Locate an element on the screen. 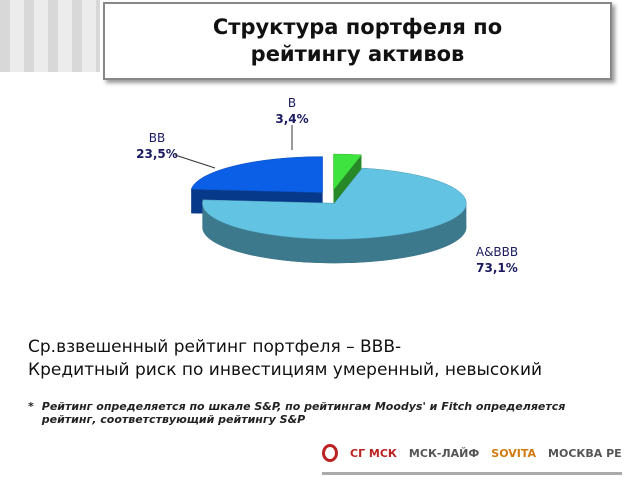 This screenshot has height=480, width=640. slice-value-label: 73,1% is located at coordinates (497, 268).